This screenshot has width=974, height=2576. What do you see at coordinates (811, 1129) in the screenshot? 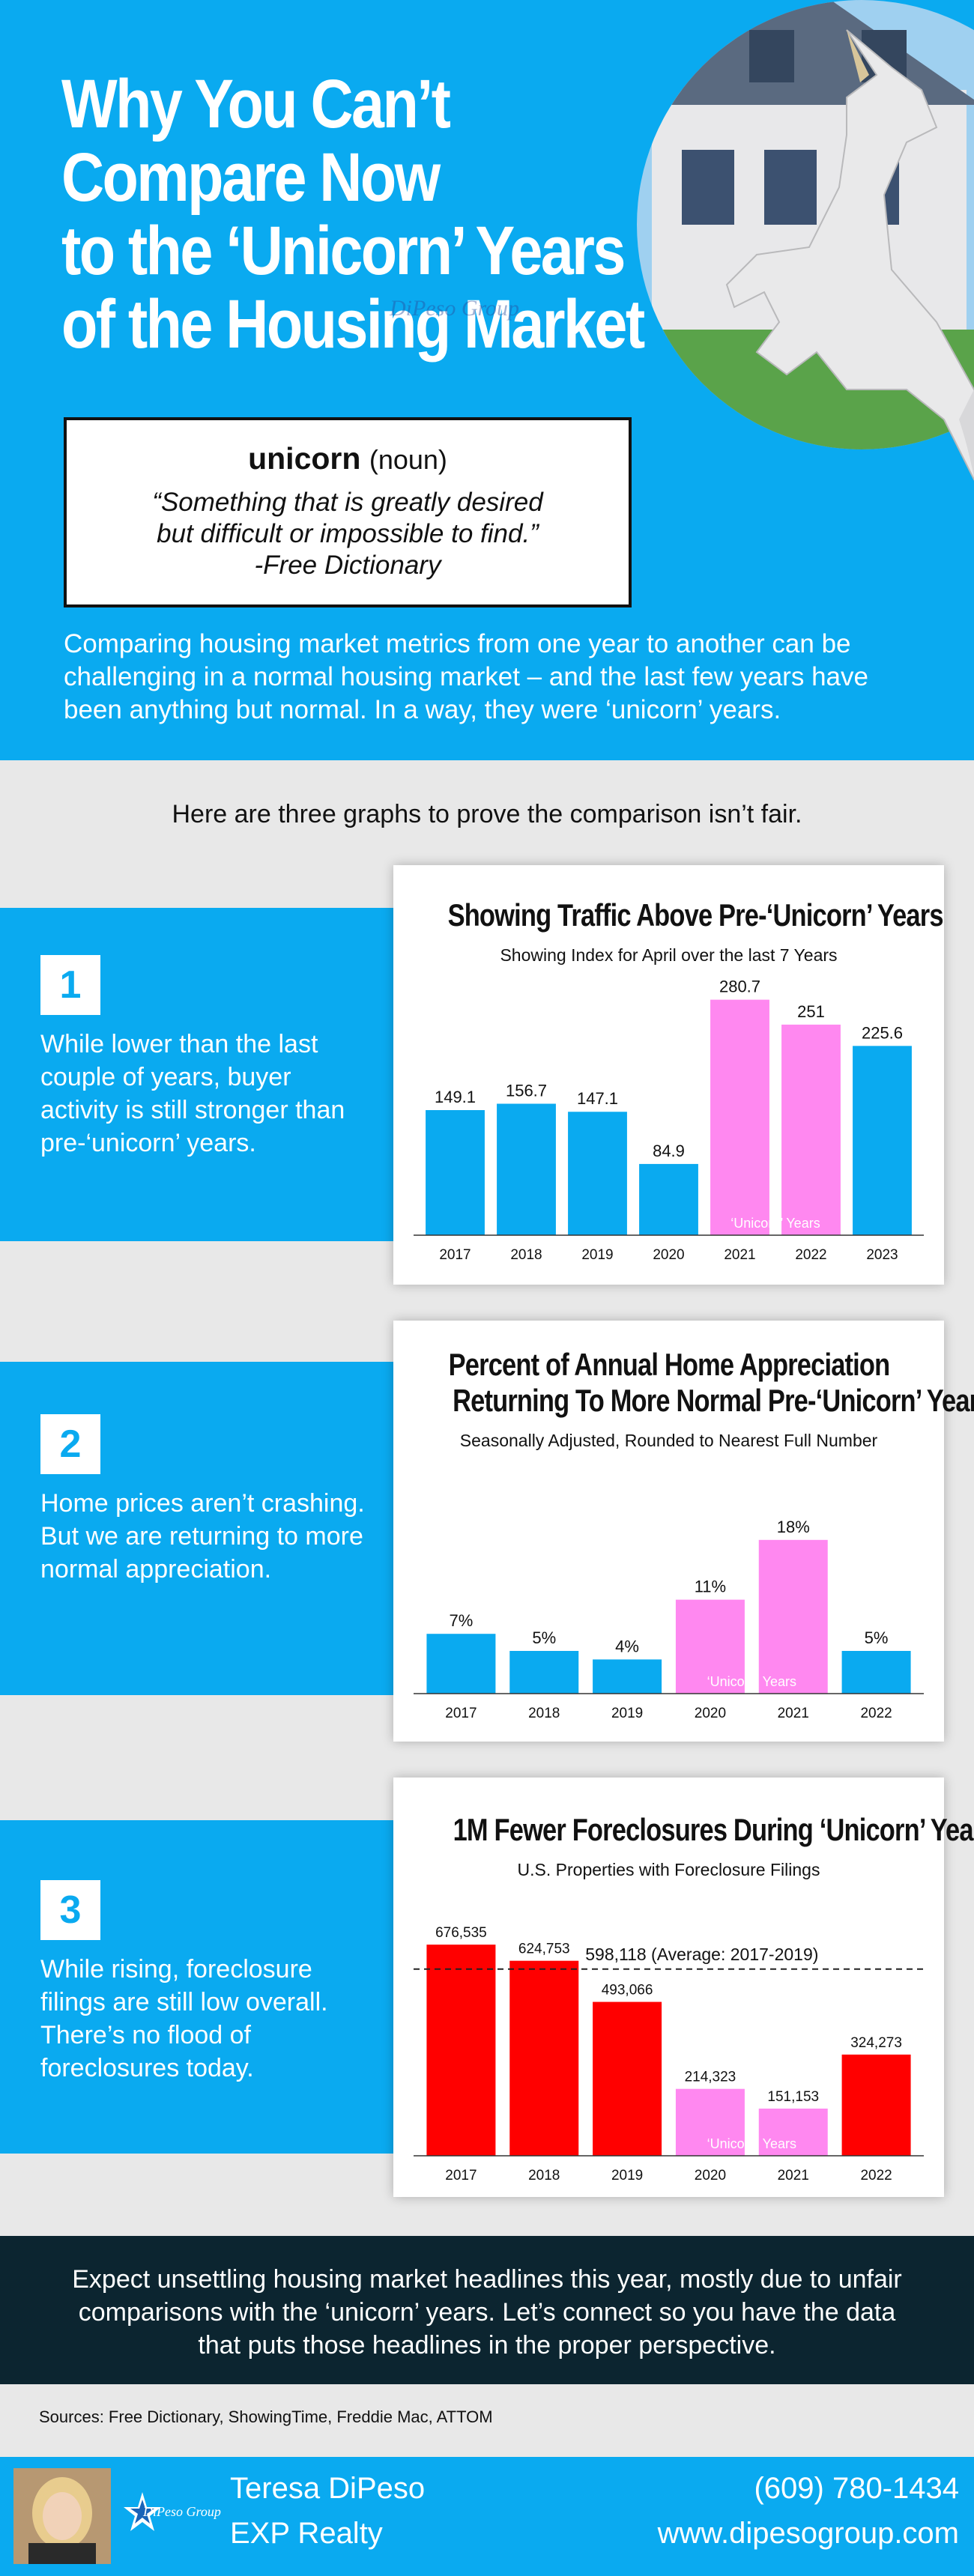
I see `chart-1-bar-2022` at bounding box center [811, 1129].